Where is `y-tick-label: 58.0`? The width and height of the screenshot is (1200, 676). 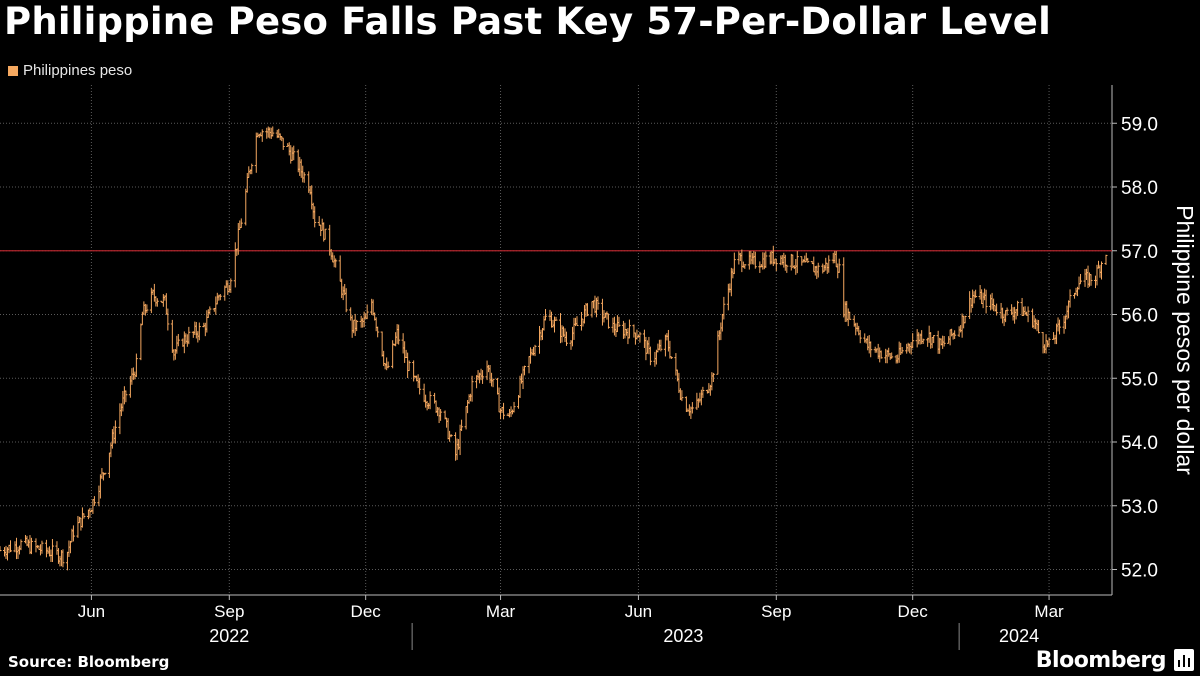
y-tick-label: 58.0 is located at coordinates (1139, 188).